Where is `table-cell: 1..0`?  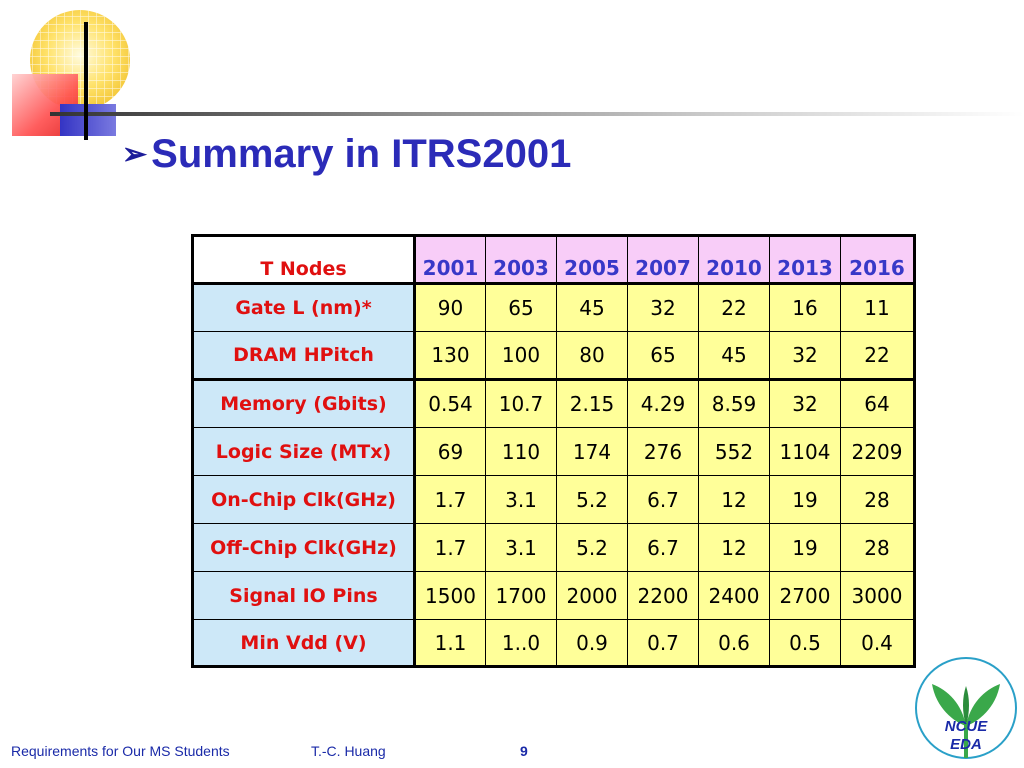
table-cell: 1..0 is located at coordinates (521, 643).